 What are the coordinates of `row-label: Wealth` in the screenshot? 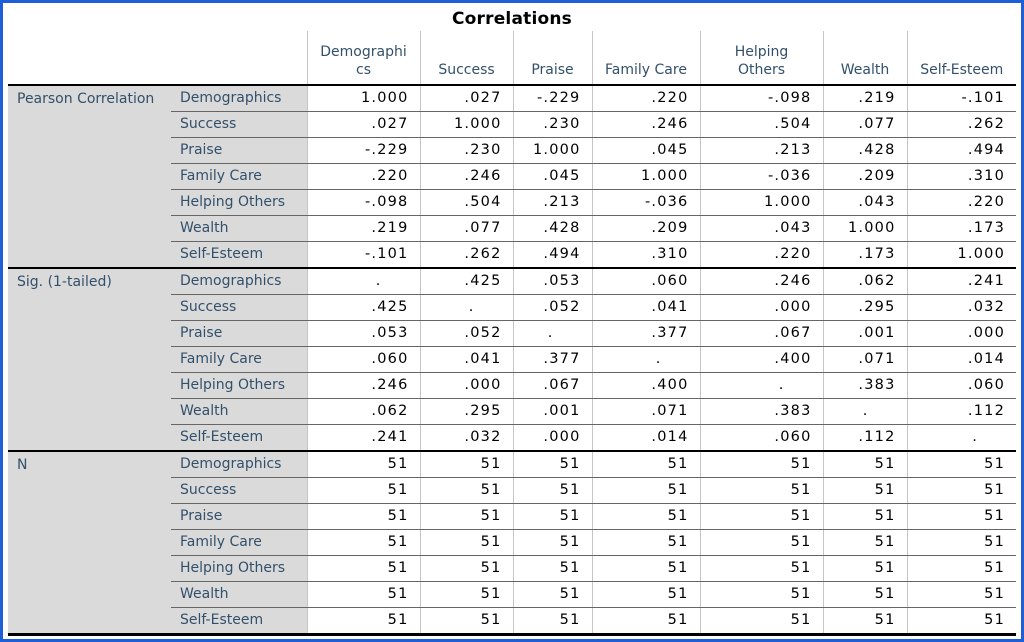 It's located at (239, 594).